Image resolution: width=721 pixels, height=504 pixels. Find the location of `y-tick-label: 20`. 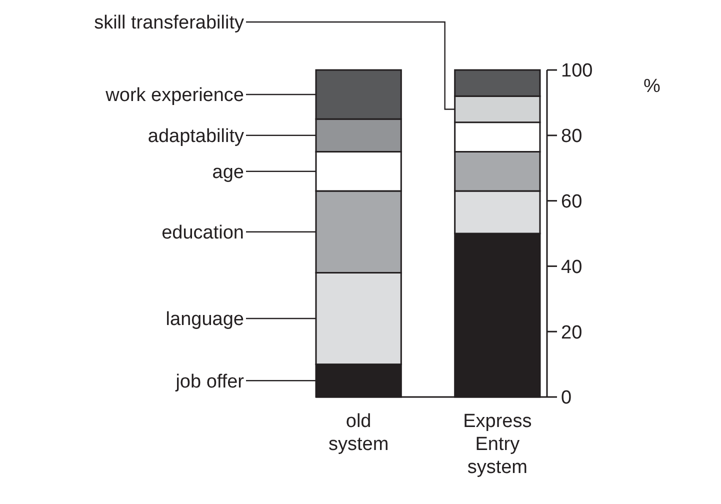

y-tick-label: 20 is located at coordinates (571, 333).